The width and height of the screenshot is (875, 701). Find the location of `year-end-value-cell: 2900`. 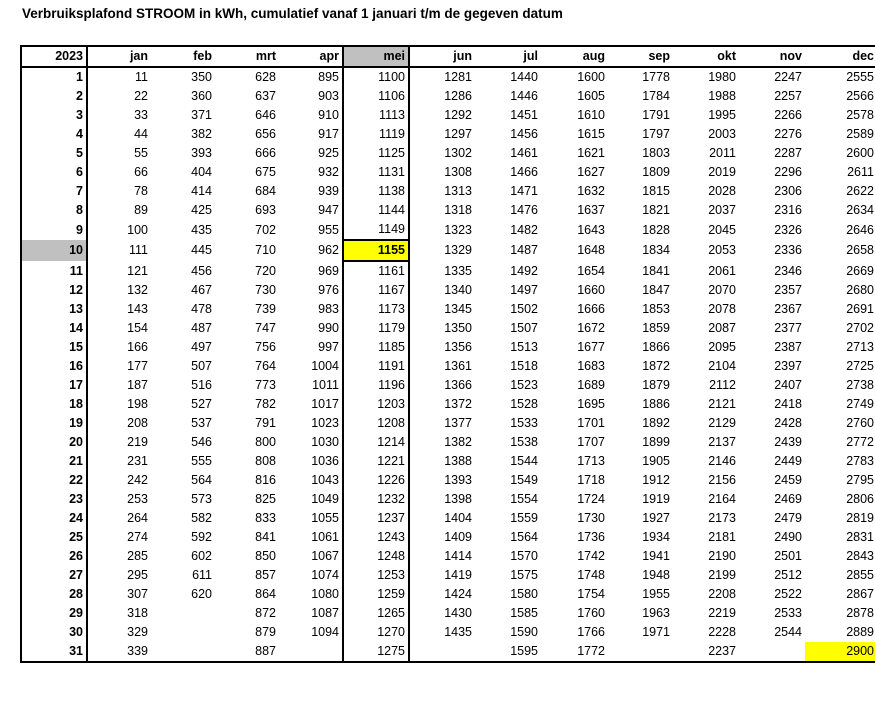

year-end-value-cell: 2900 is located at coordinates (840, 652).